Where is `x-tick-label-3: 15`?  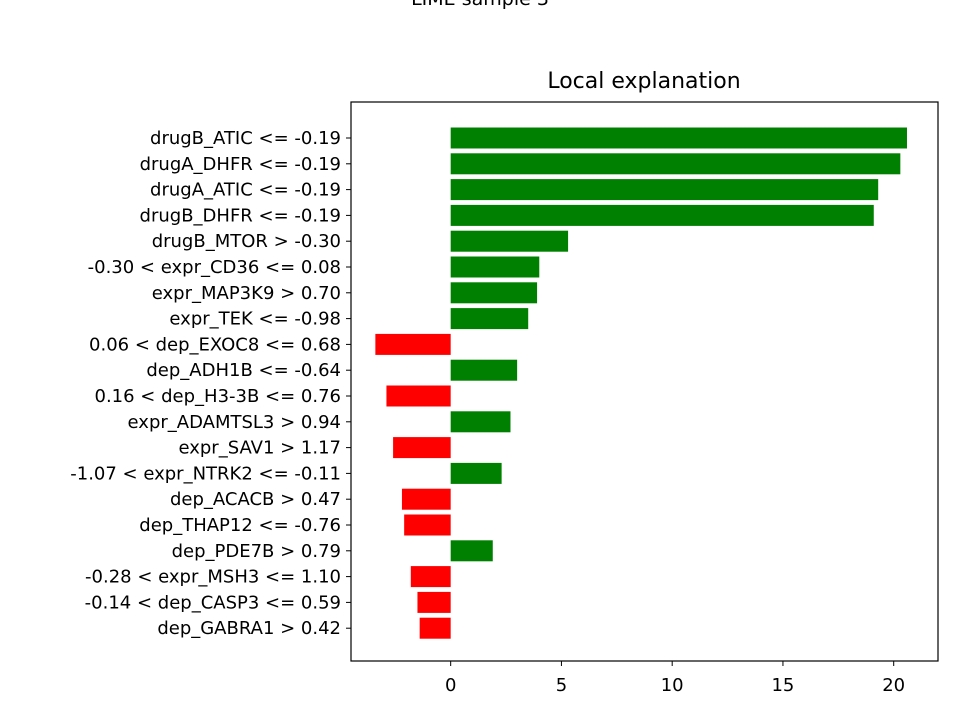 x-tick-label-3: 15 is located at coordinates (782, 685).